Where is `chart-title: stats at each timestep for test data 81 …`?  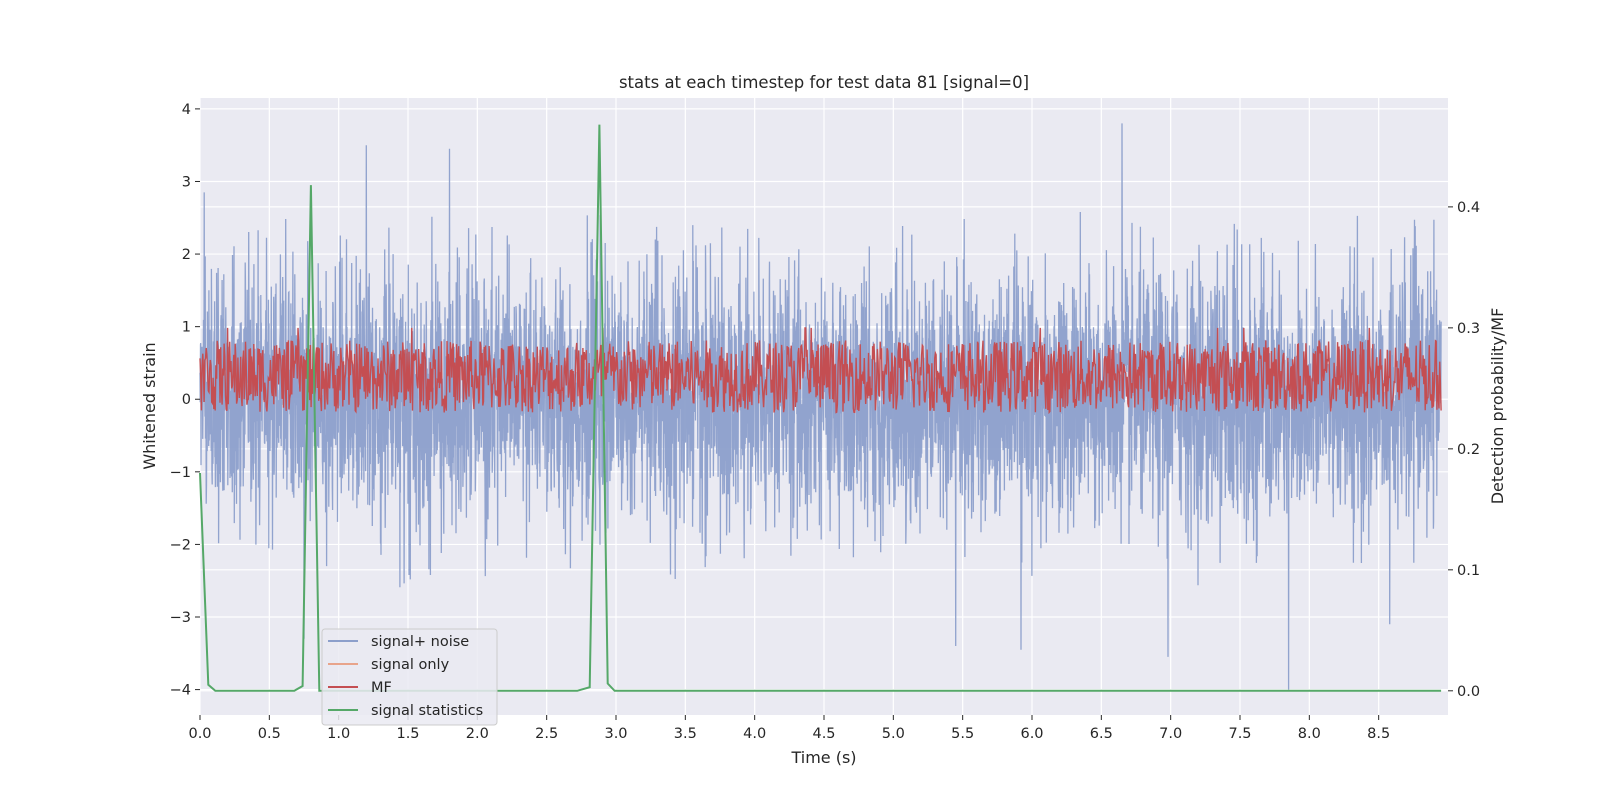 chart-title: stats at each timestep for test data 81 … is located at coordinates (824, 82).